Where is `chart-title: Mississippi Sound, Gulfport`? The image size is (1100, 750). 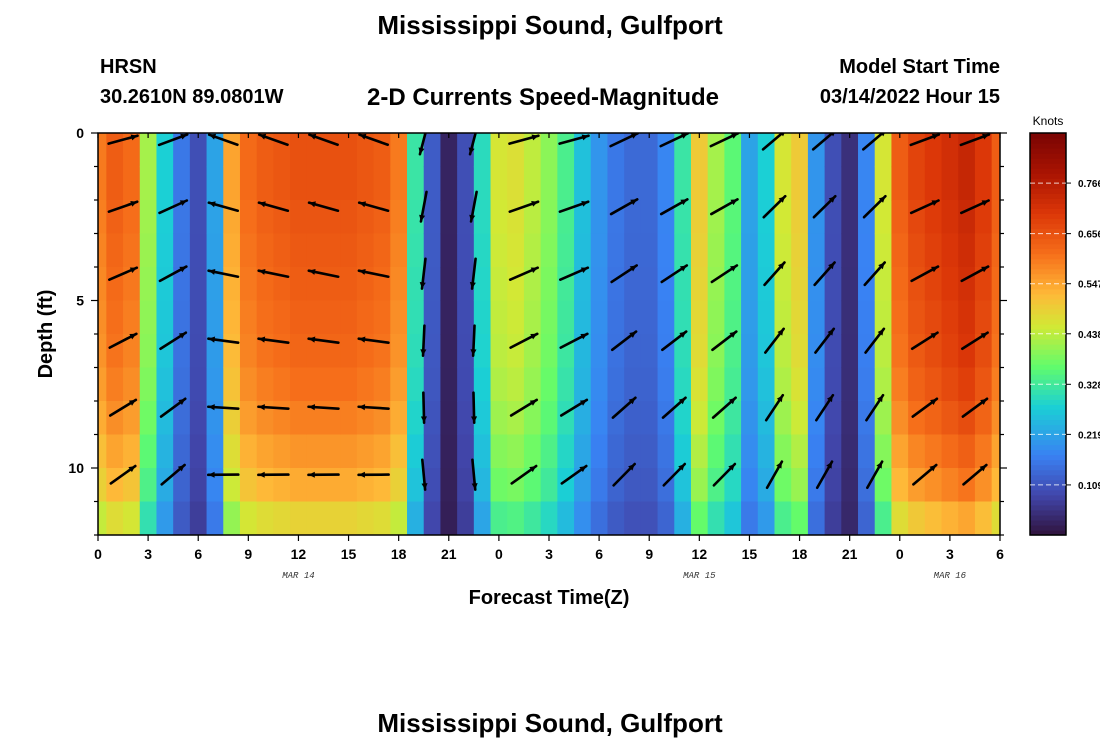 chart-title: Mississippi Sound, Gulfport is located at coordinates (550, 25).